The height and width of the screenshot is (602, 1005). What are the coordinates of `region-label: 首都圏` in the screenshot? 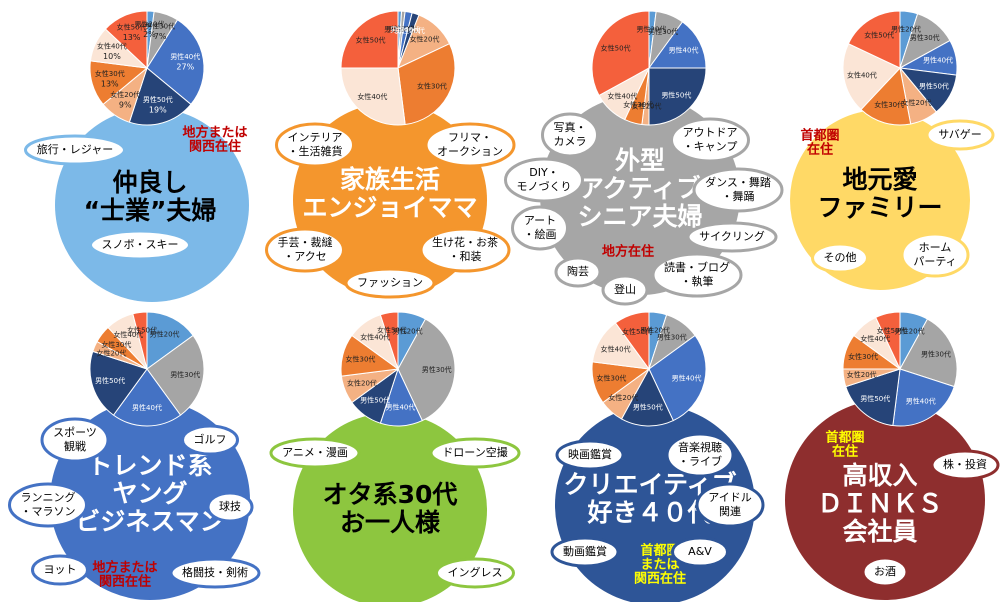 It's located at (819, 136).